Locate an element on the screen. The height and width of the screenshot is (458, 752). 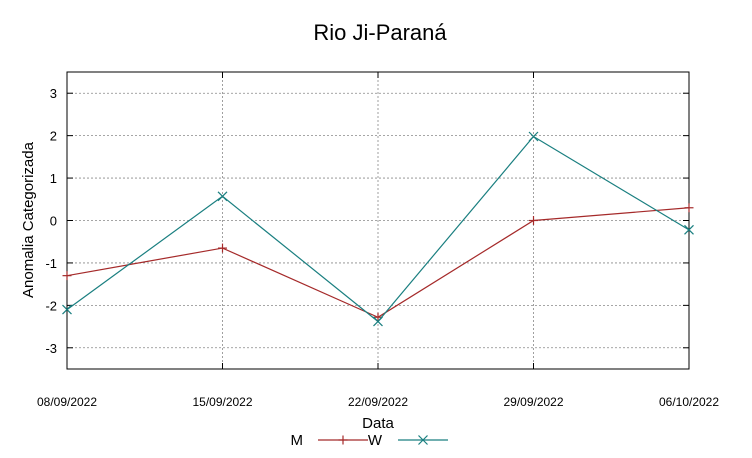
legend-label-W: W is located at coordinates (375, 440).